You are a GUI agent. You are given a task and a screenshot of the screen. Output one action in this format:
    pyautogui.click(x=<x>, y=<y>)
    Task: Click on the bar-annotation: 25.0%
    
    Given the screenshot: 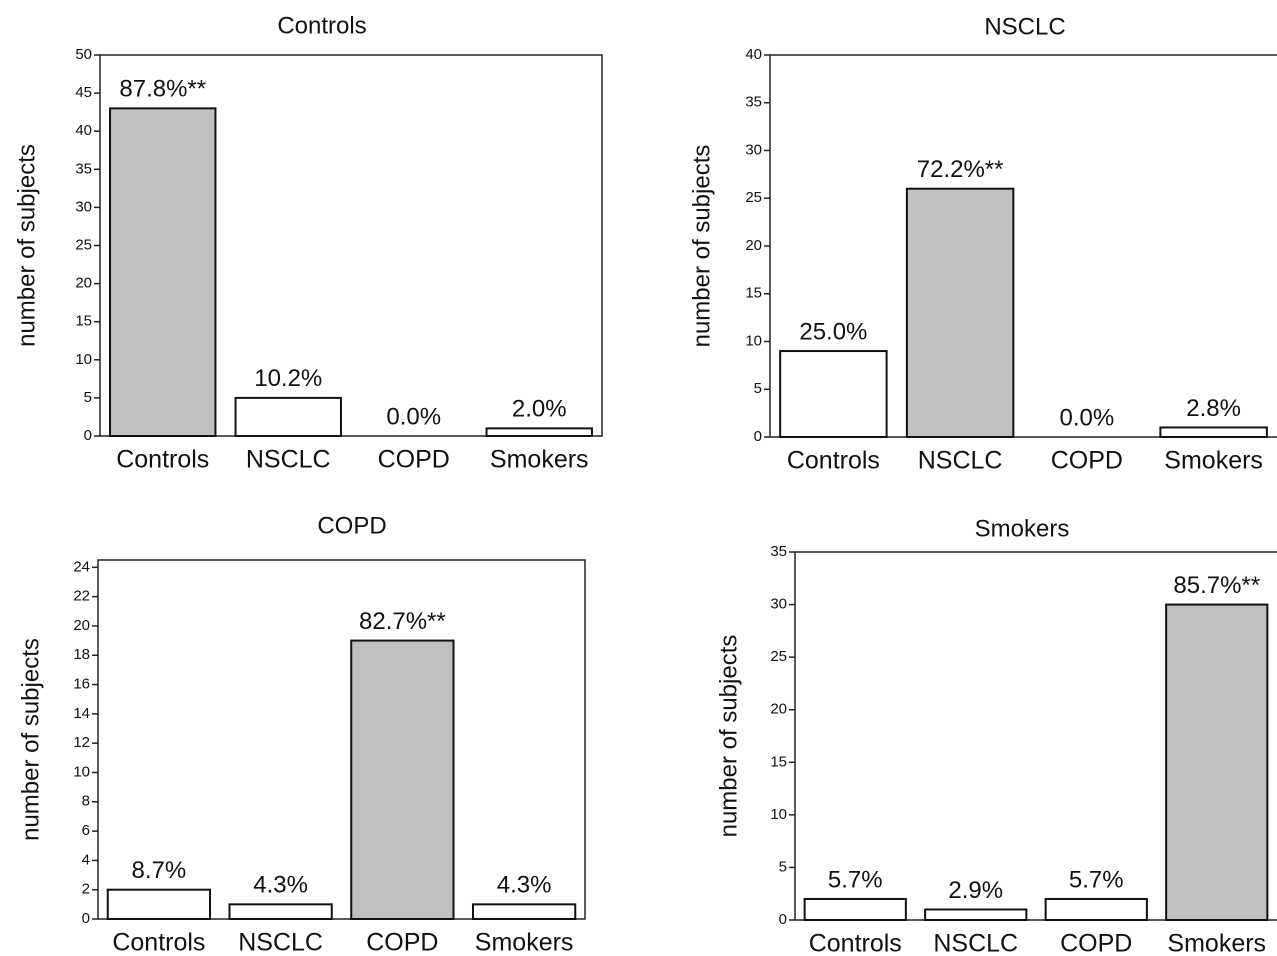 What is the action you would take?
    pyautogui.click(x=833, y=331)
    